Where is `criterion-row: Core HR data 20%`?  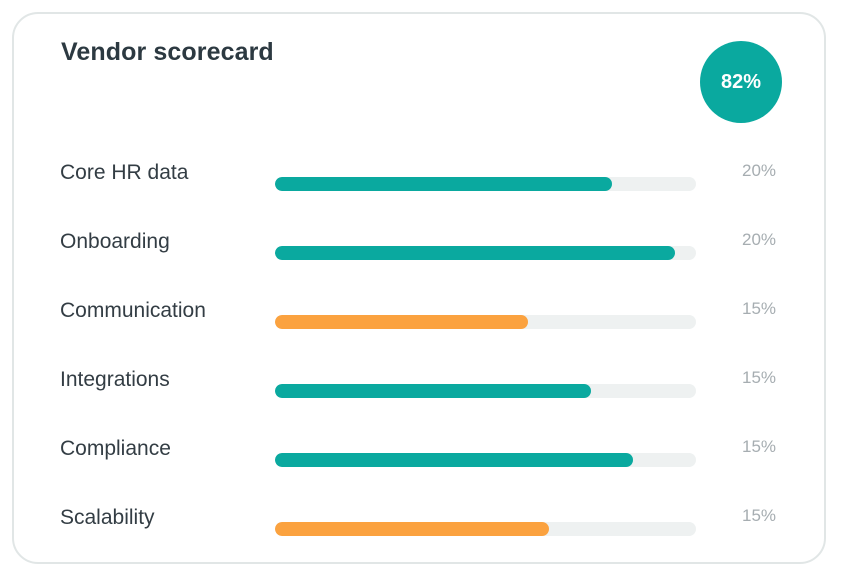 criterion-row: Core HR data 20% is located at coordinates (419, 186).